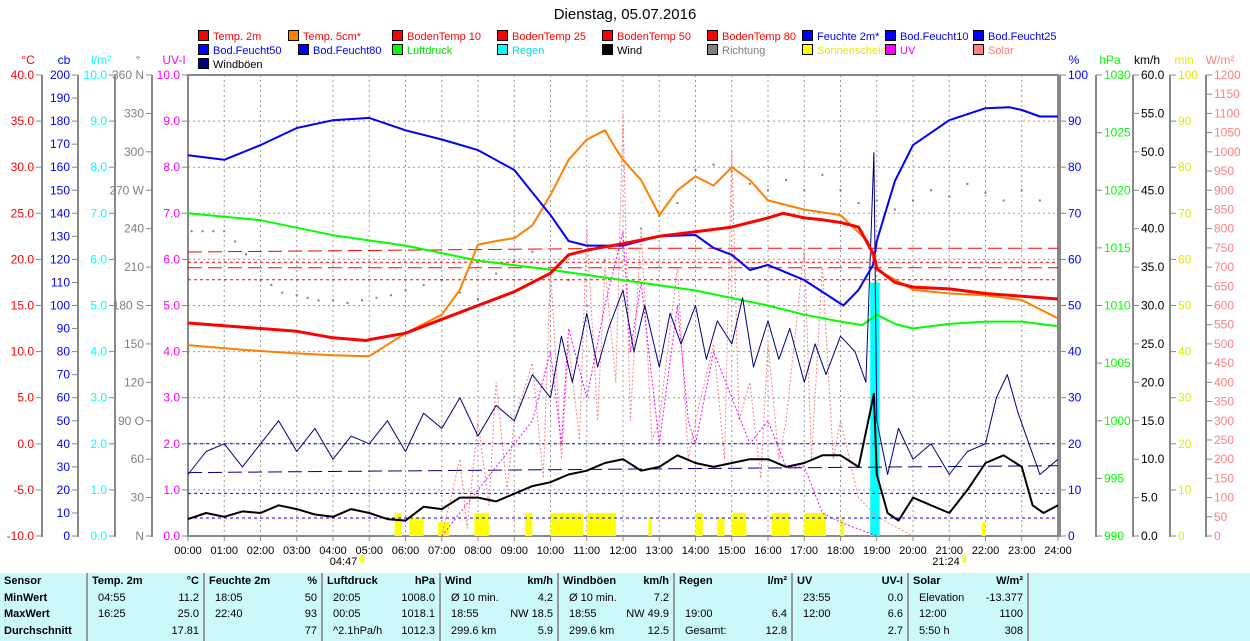 The height and width of the screenshot is (641, 1250). I want to click on legend-item: Wind, so click(622, 50).